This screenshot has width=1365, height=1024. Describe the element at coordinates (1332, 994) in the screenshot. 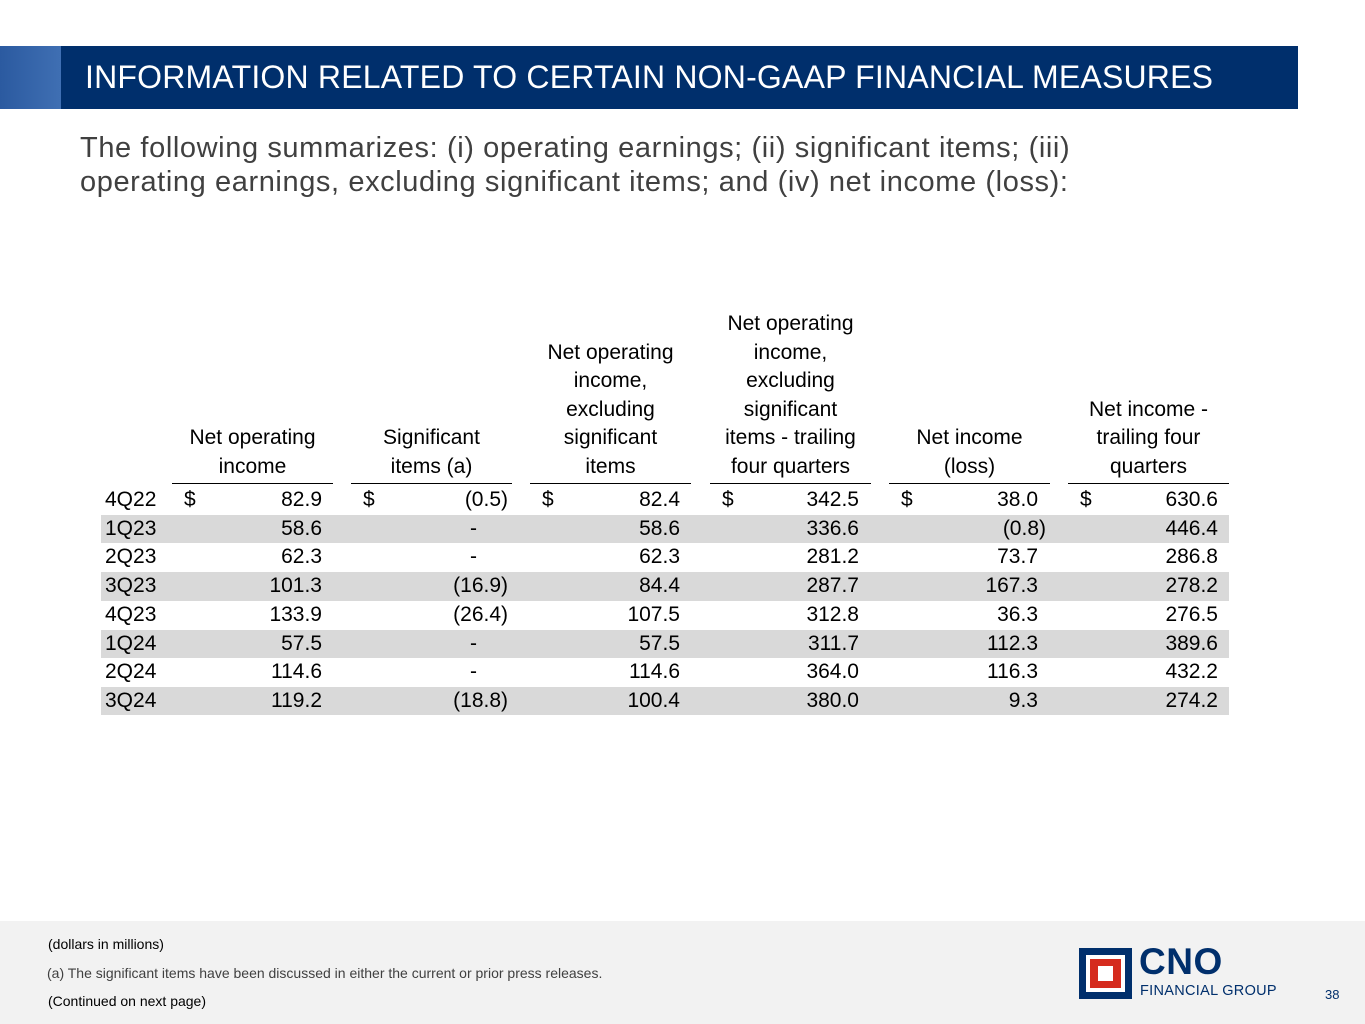

I see `page-number: 38` at that location.